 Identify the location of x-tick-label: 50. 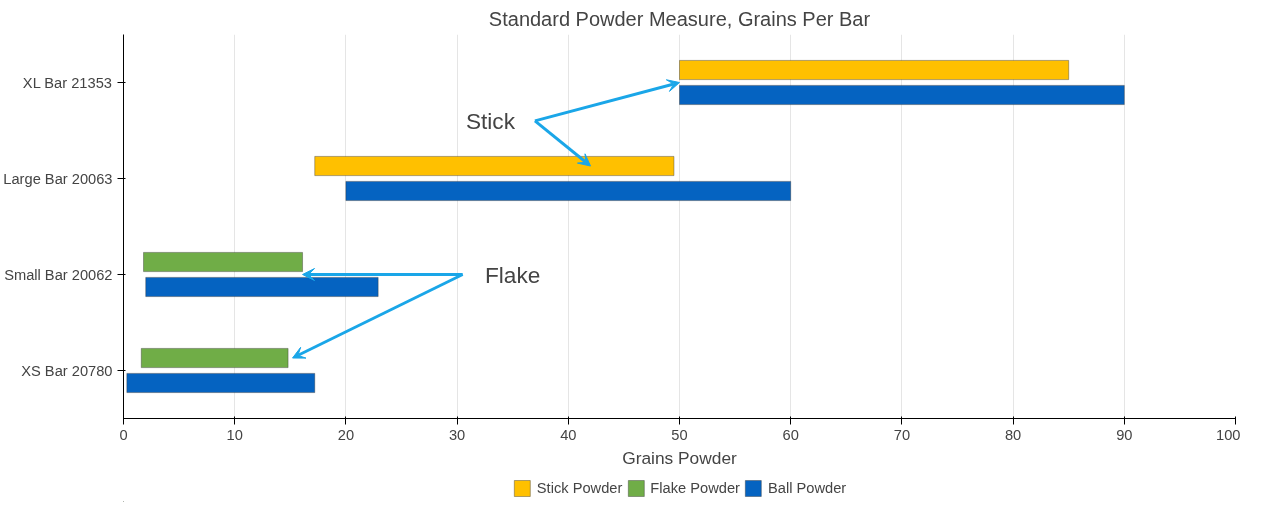
(679, 434).